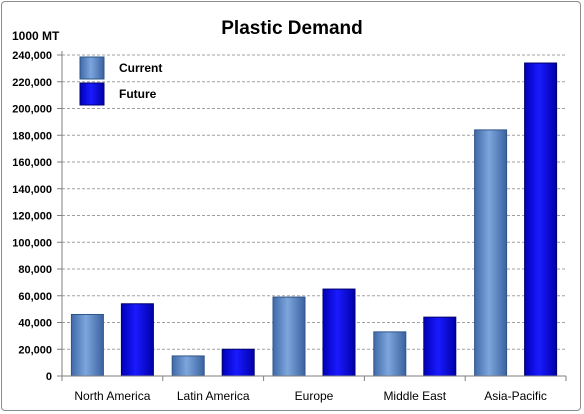  What do you see at coordinates (414, 396) in the screenshot?
I see `x-tick-label: Middle East` at bounding box center [414, 396].